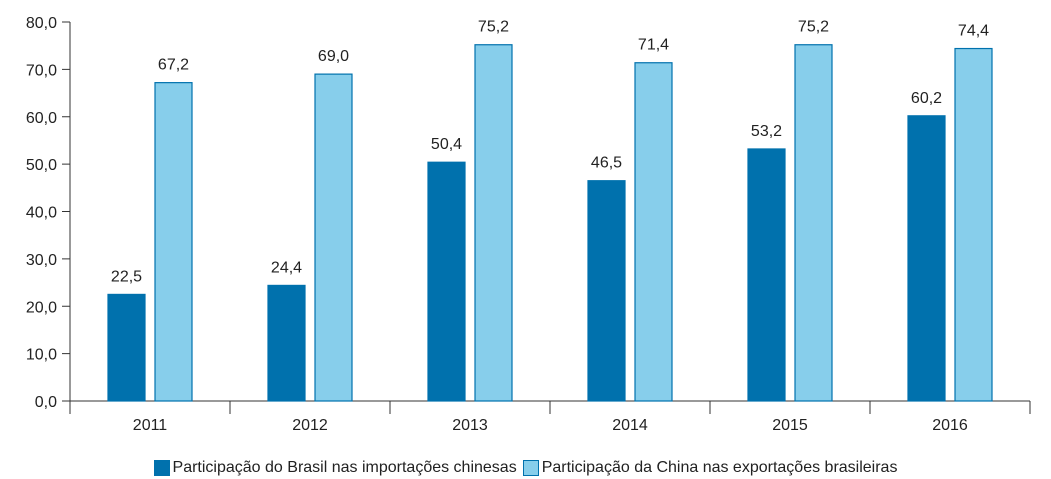 The width and height of the screenshot is (1051, 479). I want to click on y-tick-label: 60,0, so click(41, 118).